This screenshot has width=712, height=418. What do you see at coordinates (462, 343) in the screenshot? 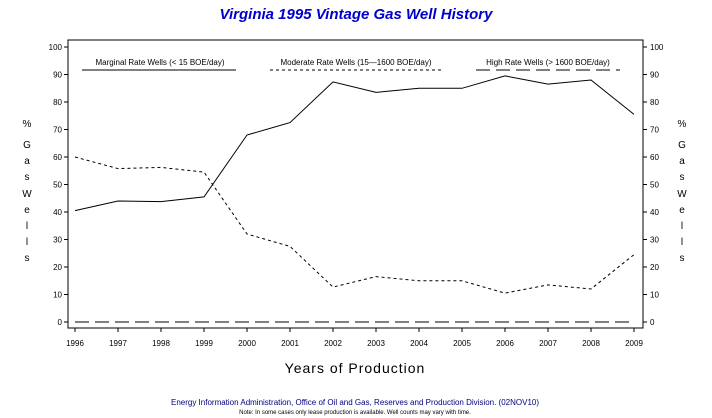
I see `x-tick-label: 2005` at bounding box center [462, 343].